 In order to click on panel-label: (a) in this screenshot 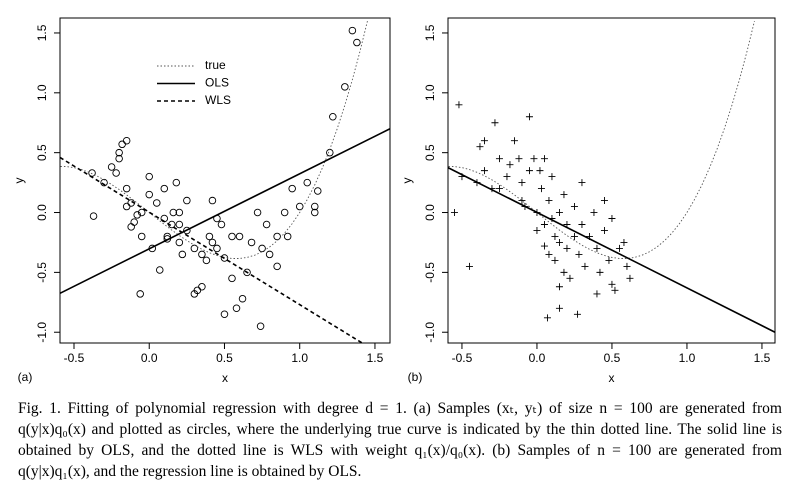, I will do `click(25, 377)`.